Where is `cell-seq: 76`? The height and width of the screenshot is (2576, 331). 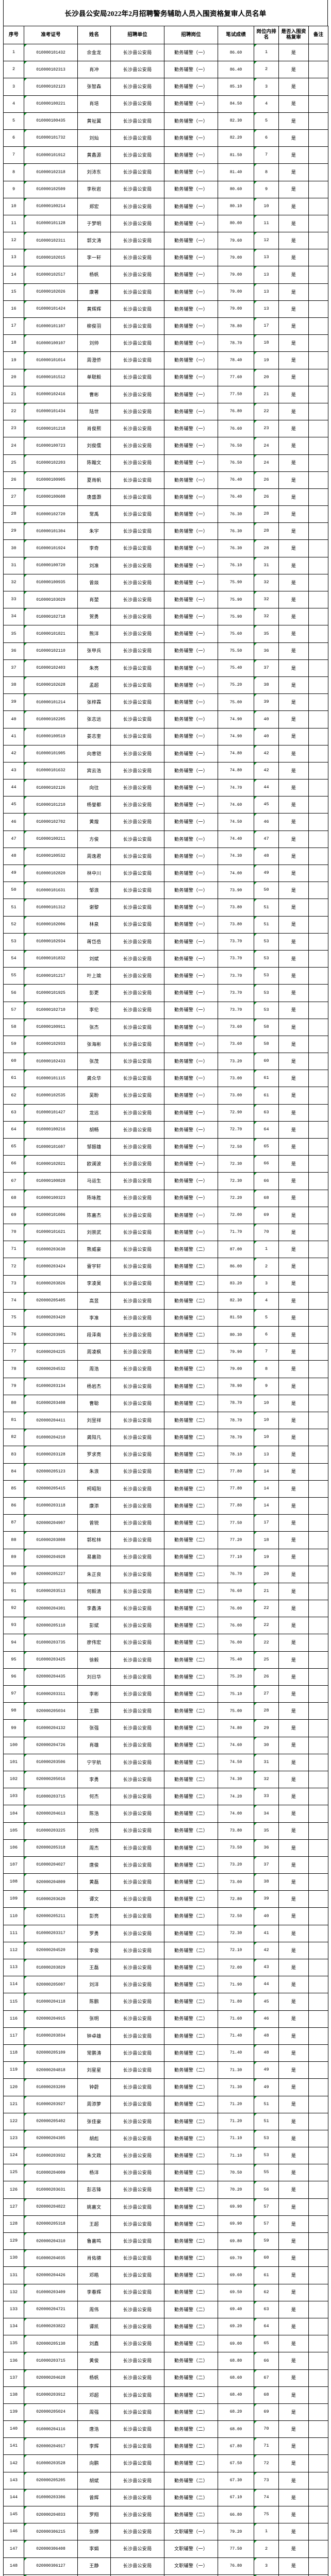
cell-seq: 76 is located at coordinates (14, 1335).